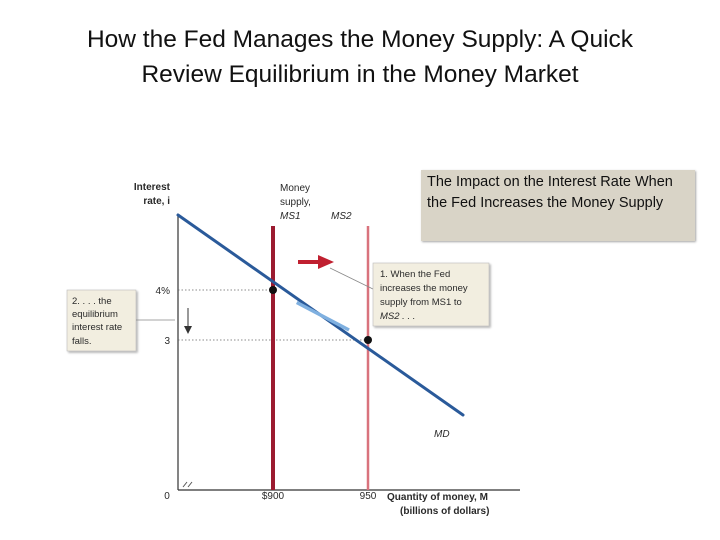  What do you see at coordinates (424, 288) in the screenshot?
I see `note1-line-2: increases the money` at bounding box center [424, 288].